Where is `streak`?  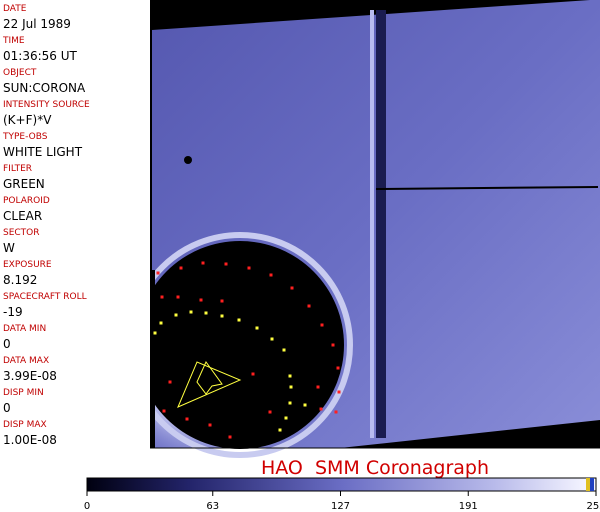 streak is located at coordinates (381, 224).